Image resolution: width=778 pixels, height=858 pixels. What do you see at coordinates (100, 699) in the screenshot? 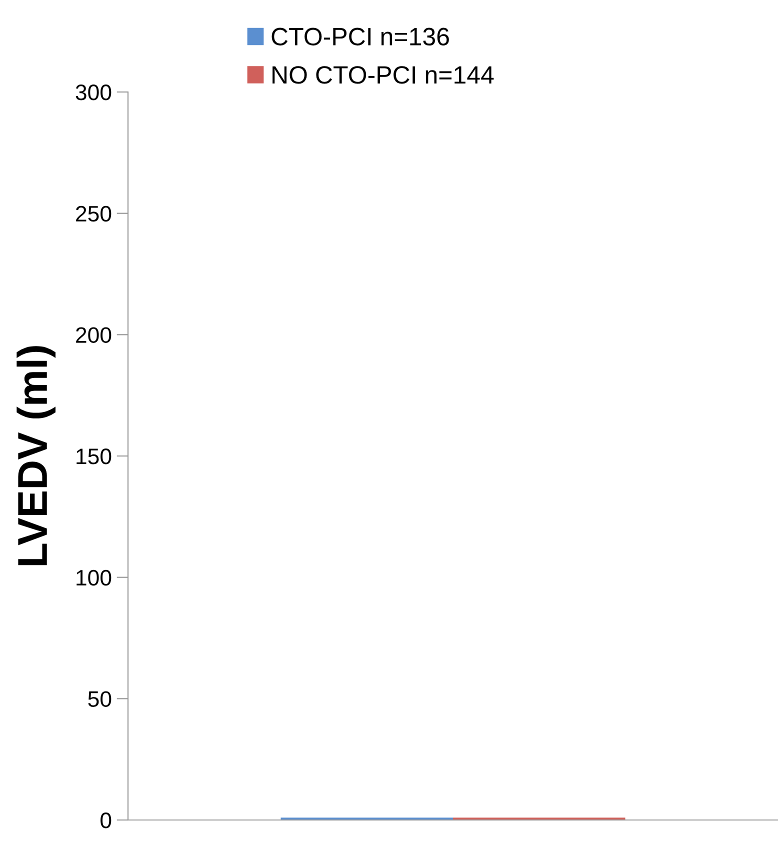
I see `y-tick-label: 50` at bounding box center [100, 699].